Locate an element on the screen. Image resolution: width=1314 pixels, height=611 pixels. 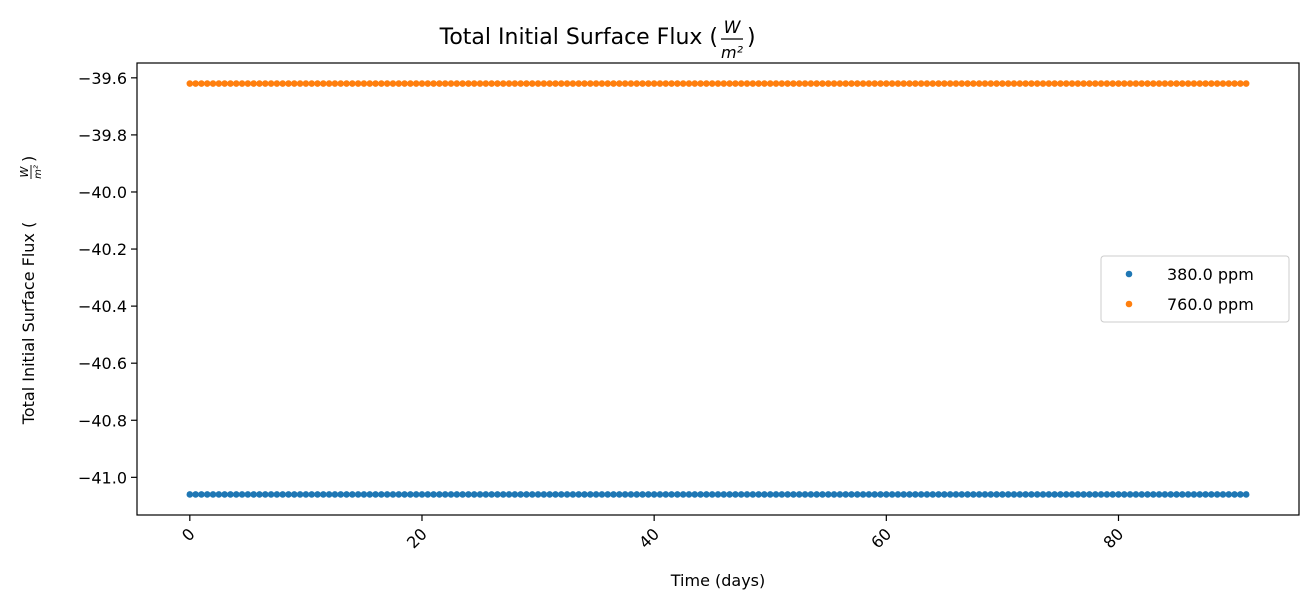
y-axis-label-unit-num: W is located at coordinates (24, 171).